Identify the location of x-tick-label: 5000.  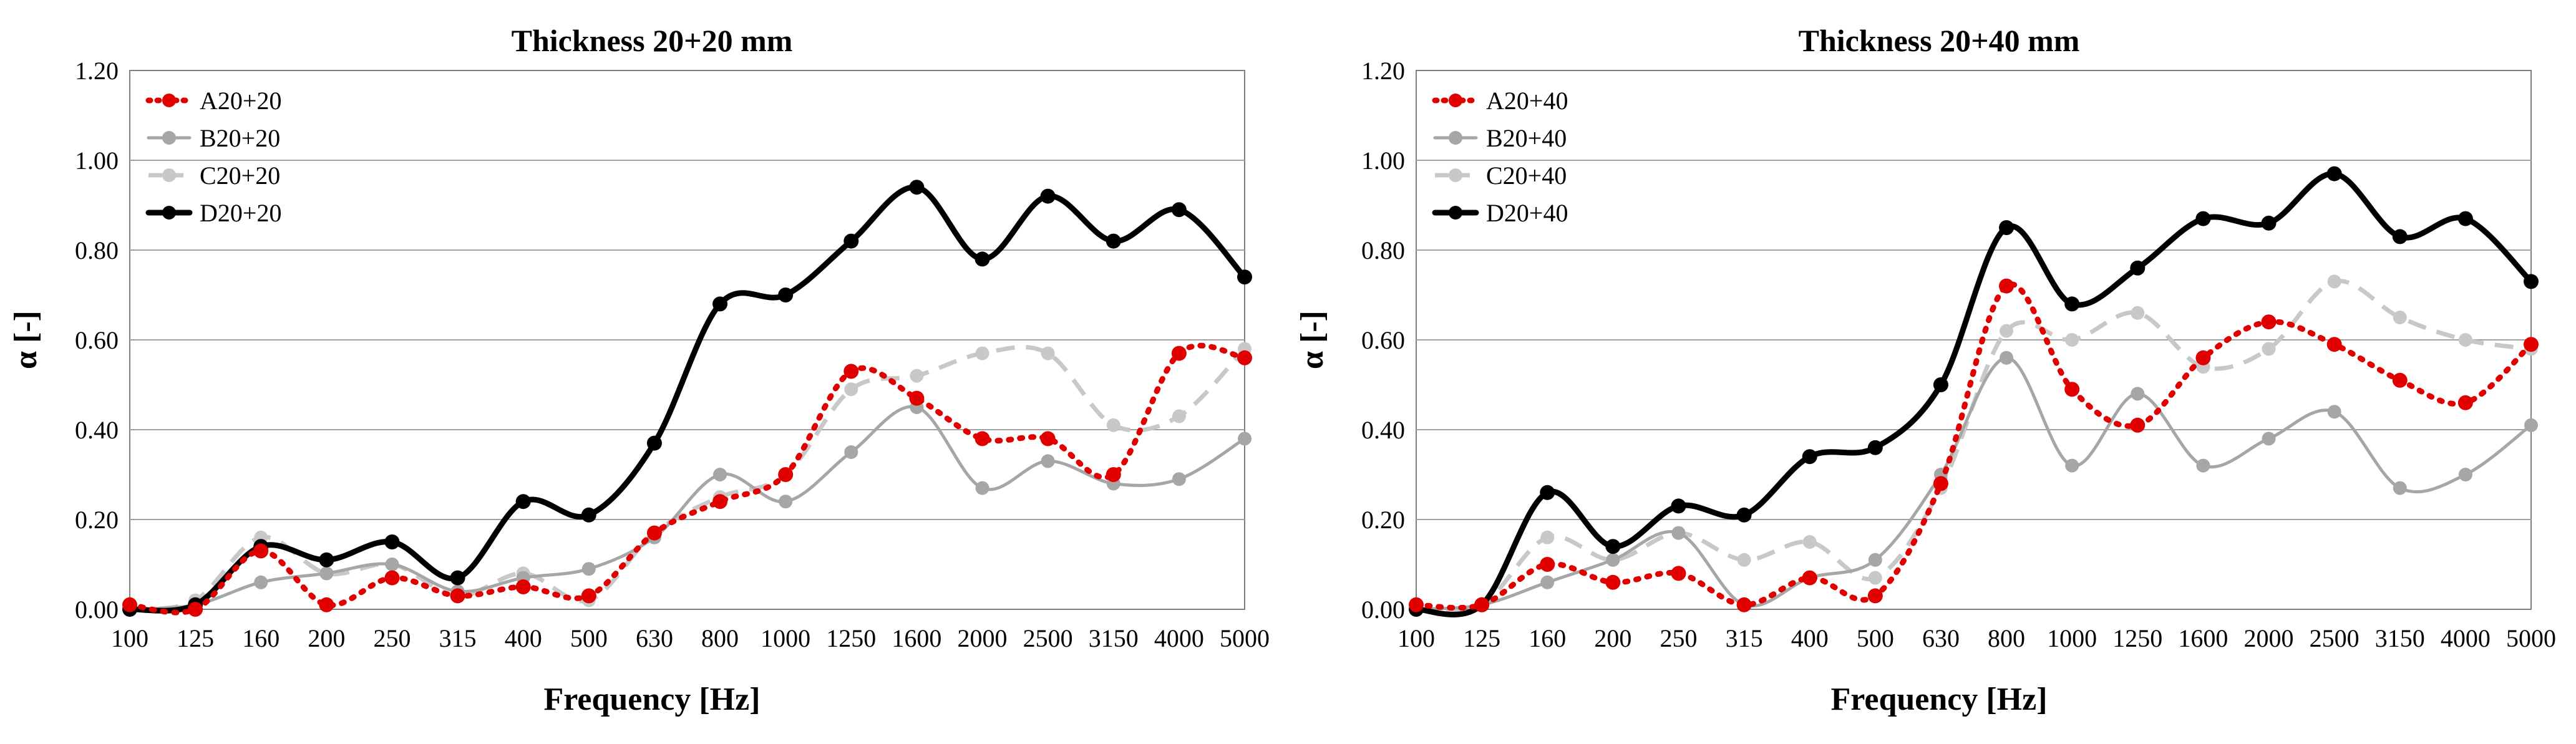
(1245, 638).